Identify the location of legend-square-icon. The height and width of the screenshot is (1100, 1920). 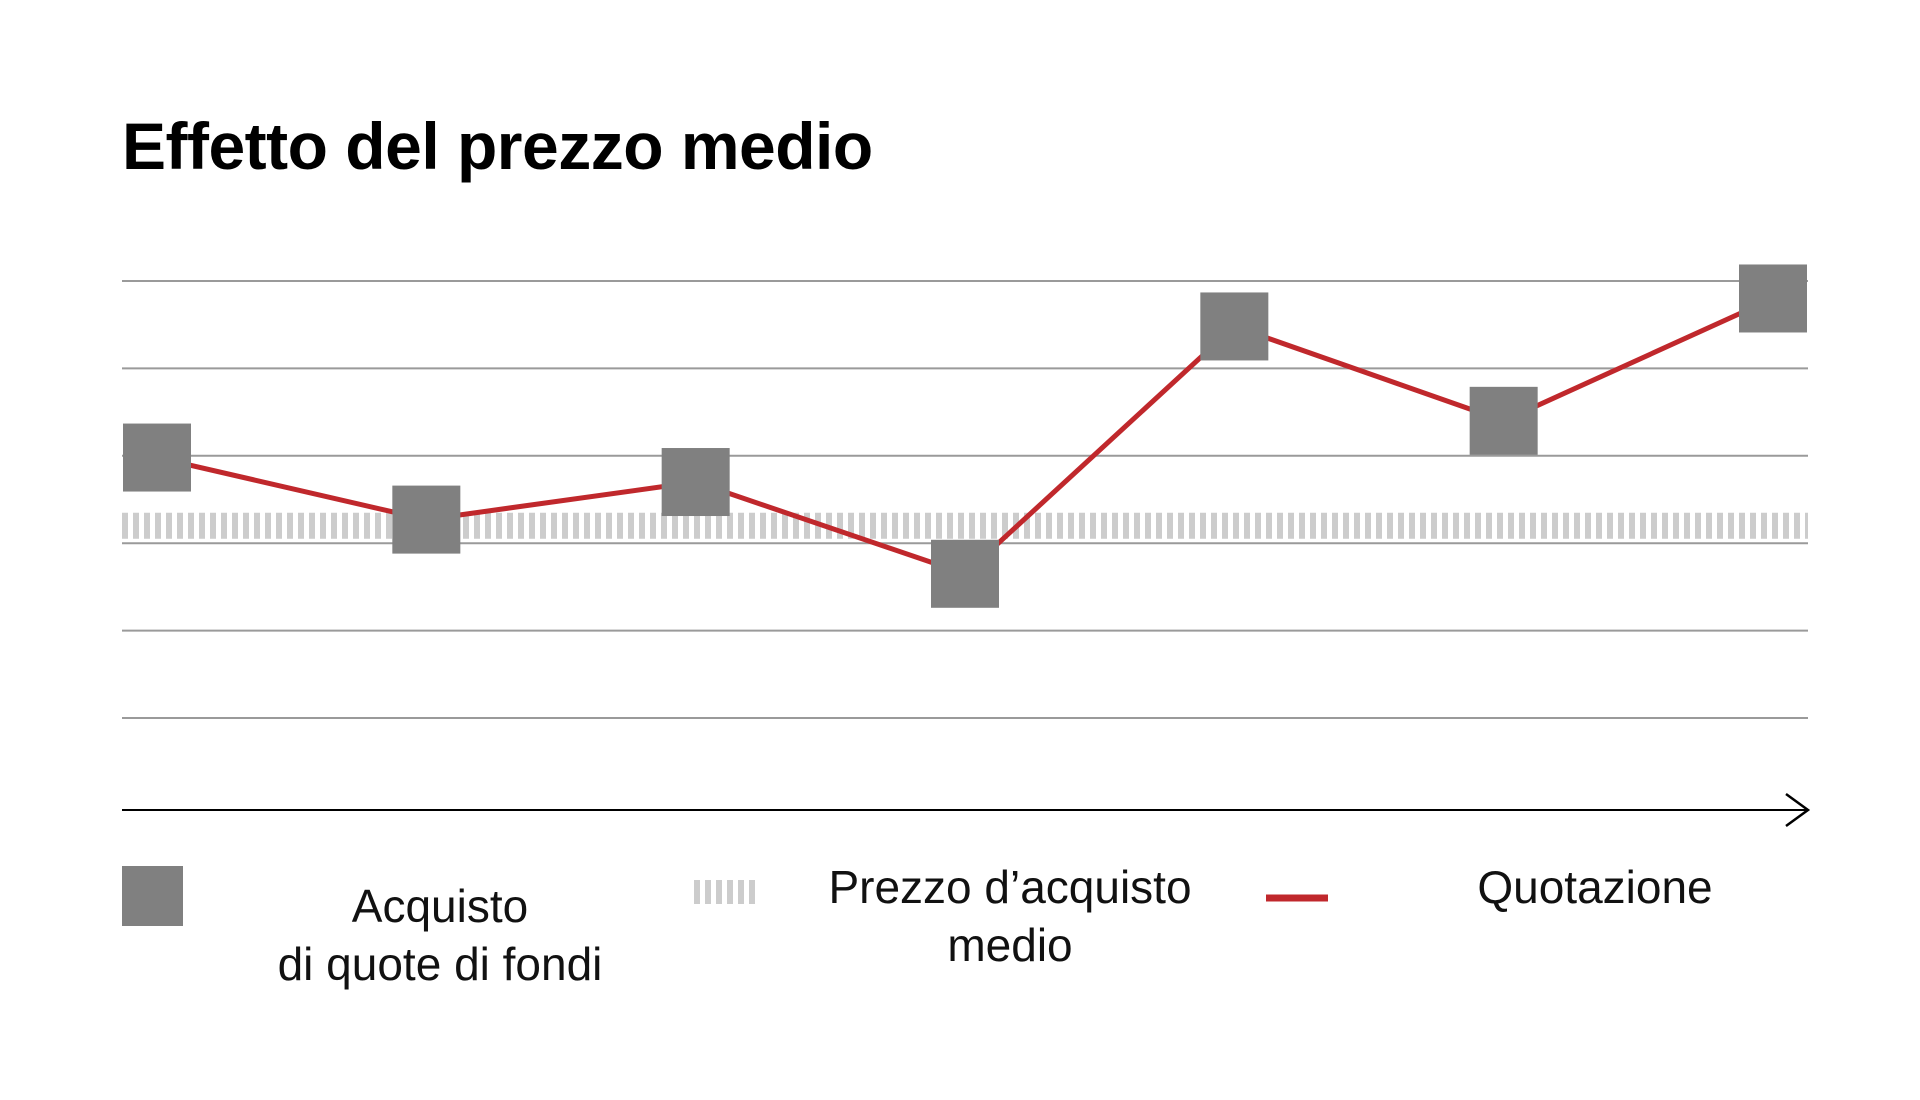
(152, 896).